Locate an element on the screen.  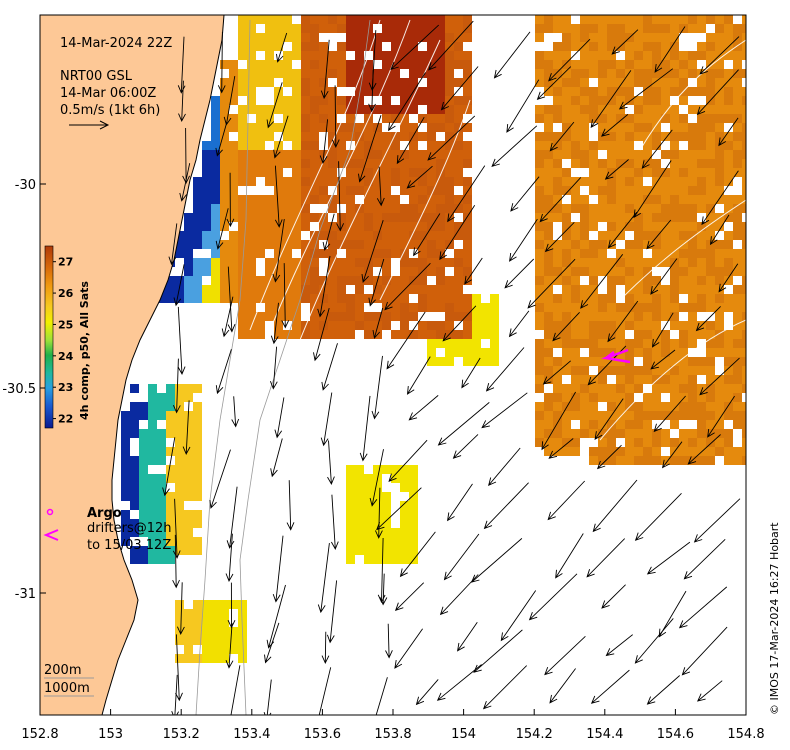
x-tick-label: 153.2 is located at coordinates (181, 734).